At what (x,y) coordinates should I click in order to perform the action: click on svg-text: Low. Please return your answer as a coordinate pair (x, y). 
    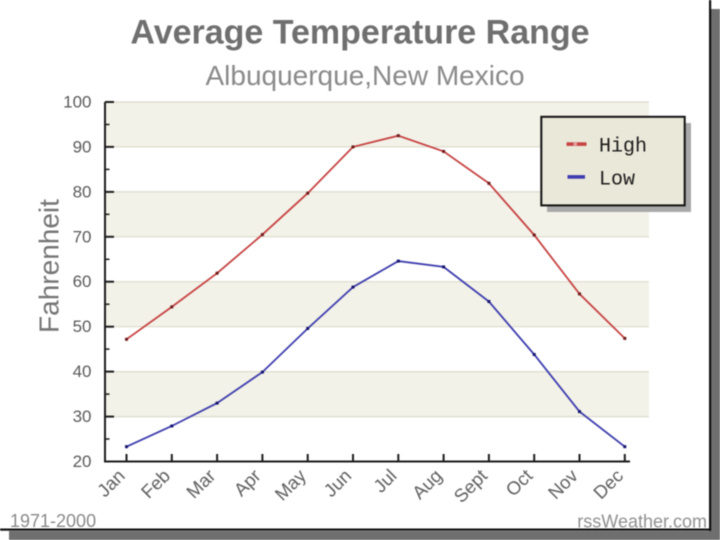
    Looking at the image, I should click on (617, 180).